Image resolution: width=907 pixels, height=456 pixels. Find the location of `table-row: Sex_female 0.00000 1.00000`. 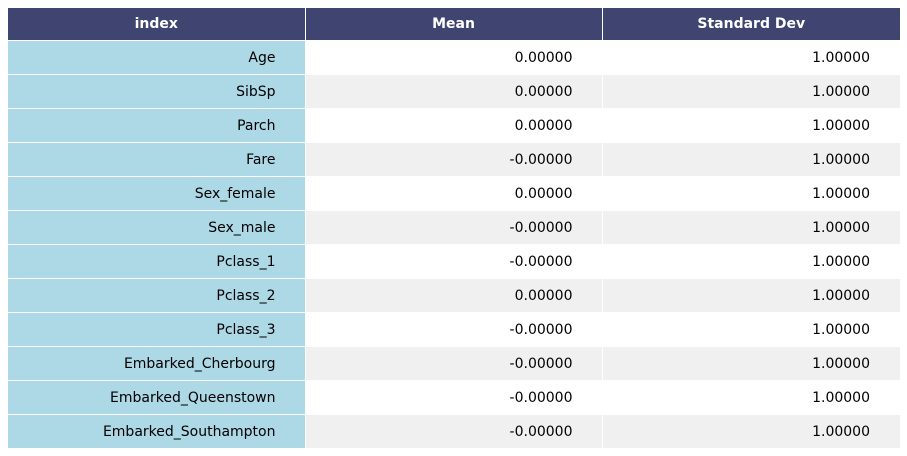

table-row: Sex_female 0.00000 1.00000 is located at coordinates (454, 193).